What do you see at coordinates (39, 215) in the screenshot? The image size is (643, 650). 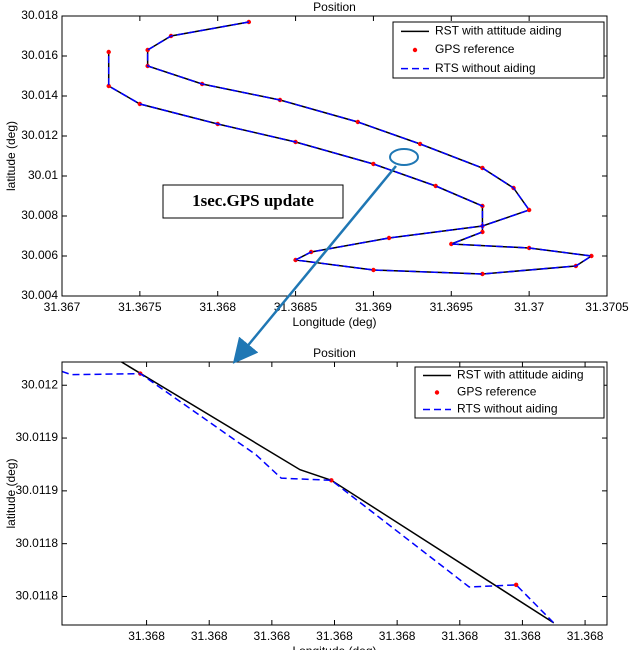 I see `y-tick-label: 30.008` at bounding box center [39, 215].